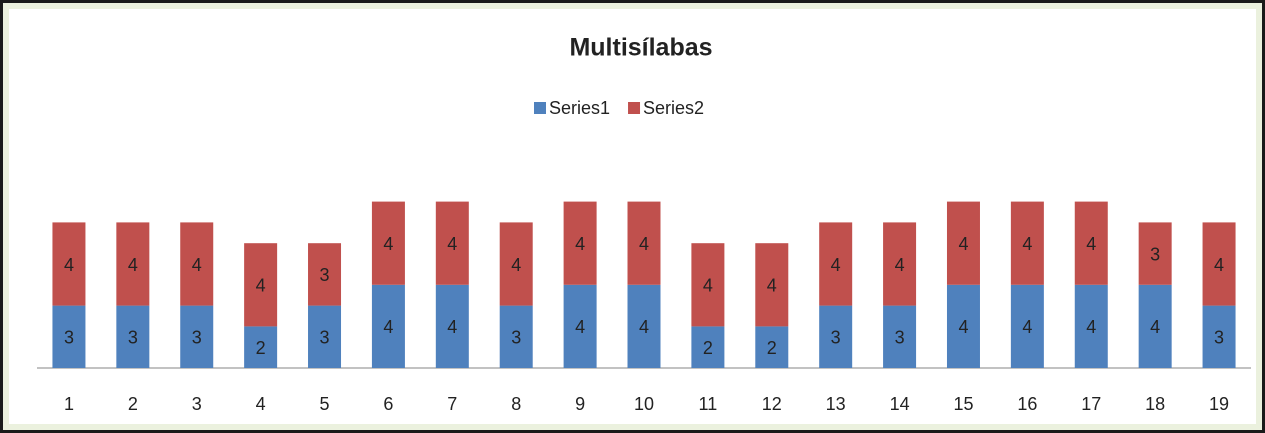 The image size is (1265, 433). I want to click on x-tick-label: 8, so click(516, 404).